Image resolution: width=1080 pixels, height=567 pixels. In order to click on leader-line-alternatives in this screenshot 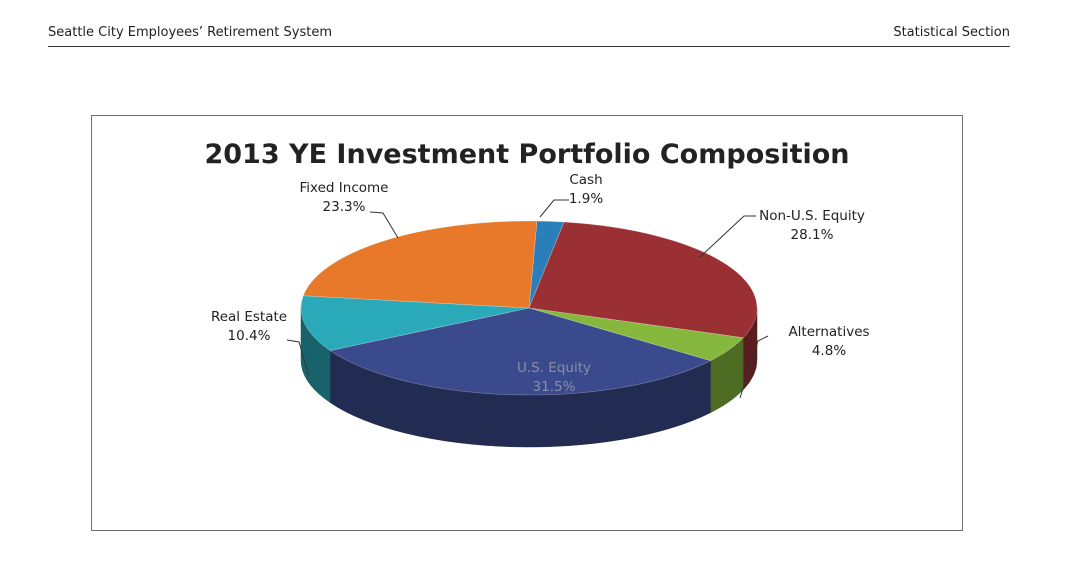, I will do `click(754, 367)`.